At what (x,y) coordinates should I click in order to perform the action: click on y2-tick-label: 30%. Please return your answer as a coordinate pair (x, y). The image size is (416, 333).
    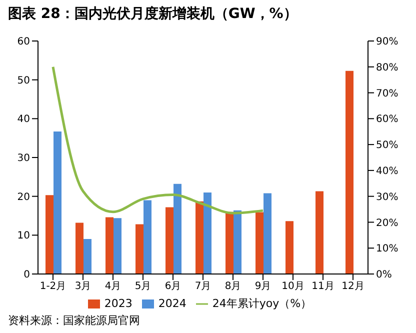
    Looking at the image, I should click on (387, 197).